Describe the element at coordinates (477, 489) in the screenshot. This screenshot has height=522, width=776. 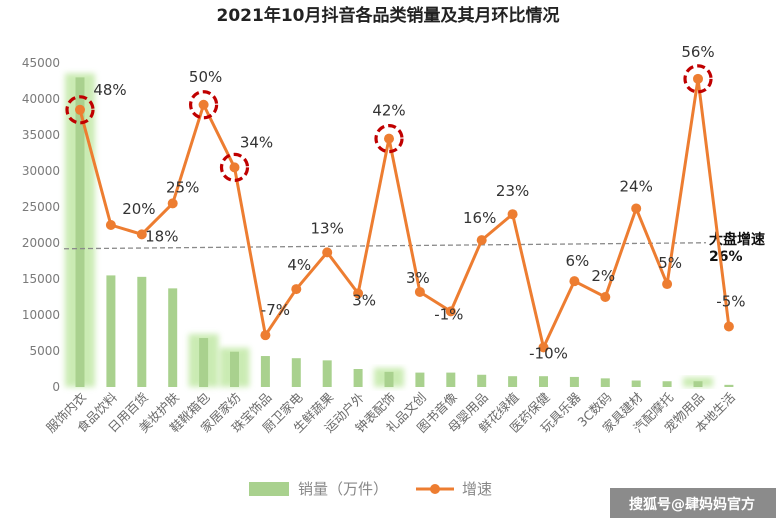
I see `legend-label-line: 增速` at that location.